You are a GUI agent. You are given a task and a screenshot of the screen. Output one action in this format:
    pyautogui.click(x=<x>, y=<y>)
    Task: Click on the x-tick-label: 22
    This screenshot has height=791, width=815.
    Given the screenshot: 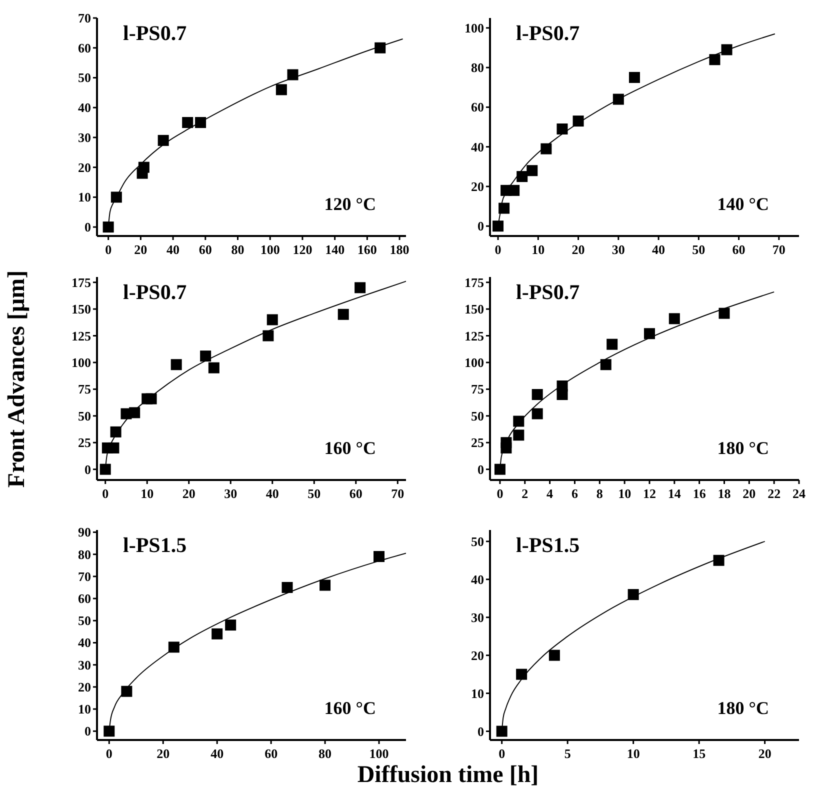 What is the action you would take?
    pyautogui.click(x=774, y=493)
    